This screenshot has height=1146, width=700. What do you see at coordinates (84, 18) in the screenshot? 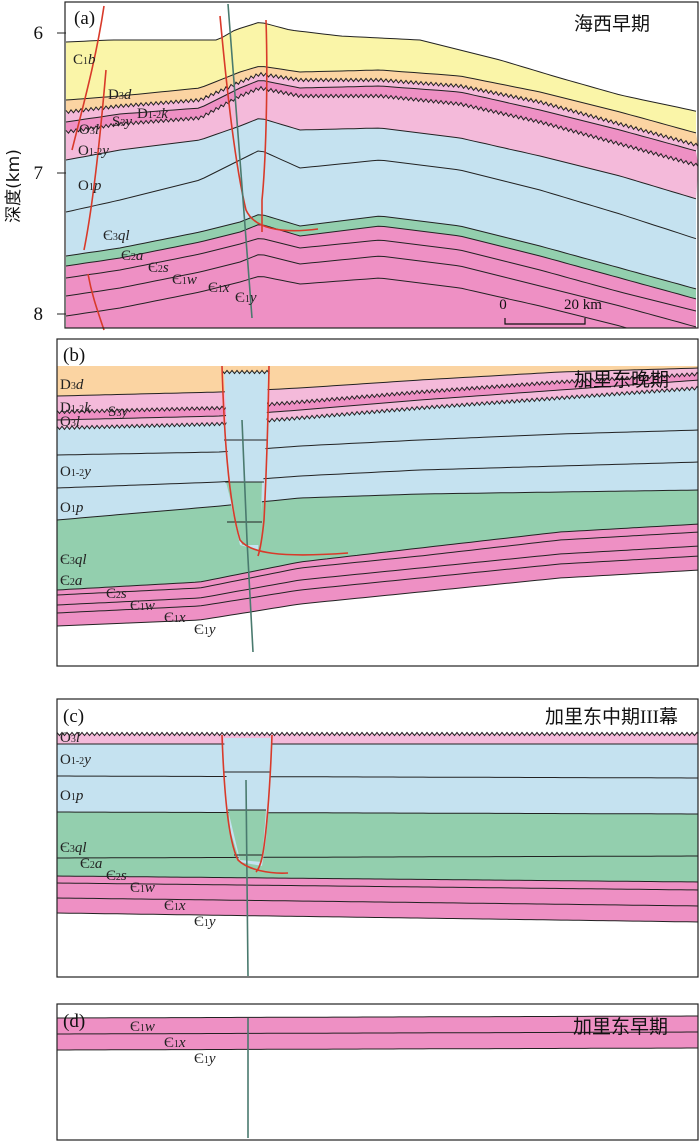
I see `panel-a-tag: (a)` at bounding box center [84, 18].